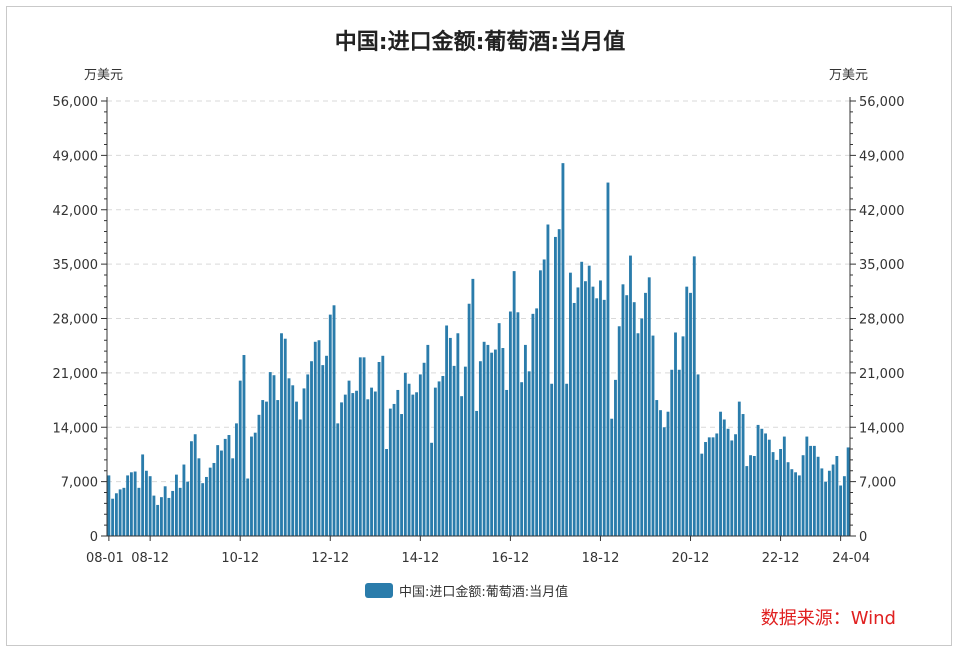  Describe the element at coordinates (76, 320) in the screenshot. I see `y-tick-label-left: 28,000` at that location.